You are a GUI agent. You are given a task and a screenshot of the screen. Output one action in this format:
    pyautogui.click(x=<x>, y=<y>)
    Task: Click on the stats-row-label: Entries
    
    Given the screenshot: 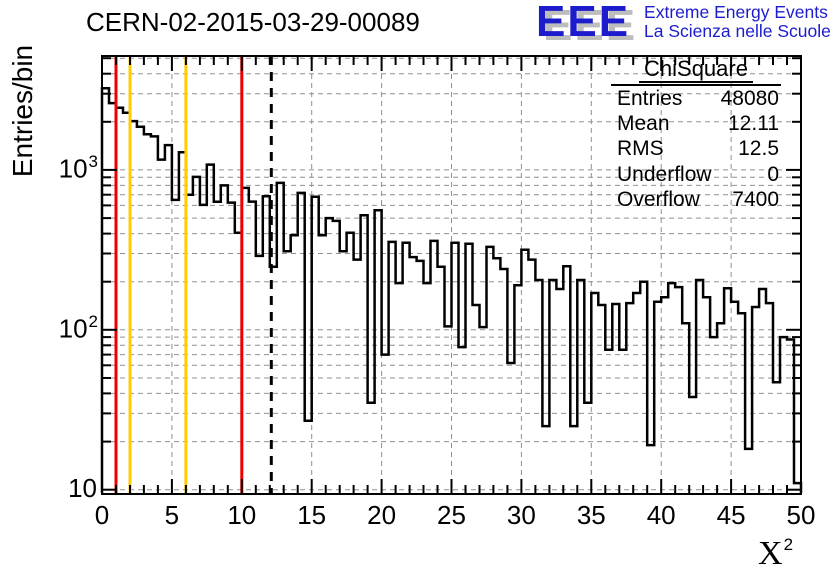 What is the action you would take?
    pyautogui.click(x=650, y=98)
    